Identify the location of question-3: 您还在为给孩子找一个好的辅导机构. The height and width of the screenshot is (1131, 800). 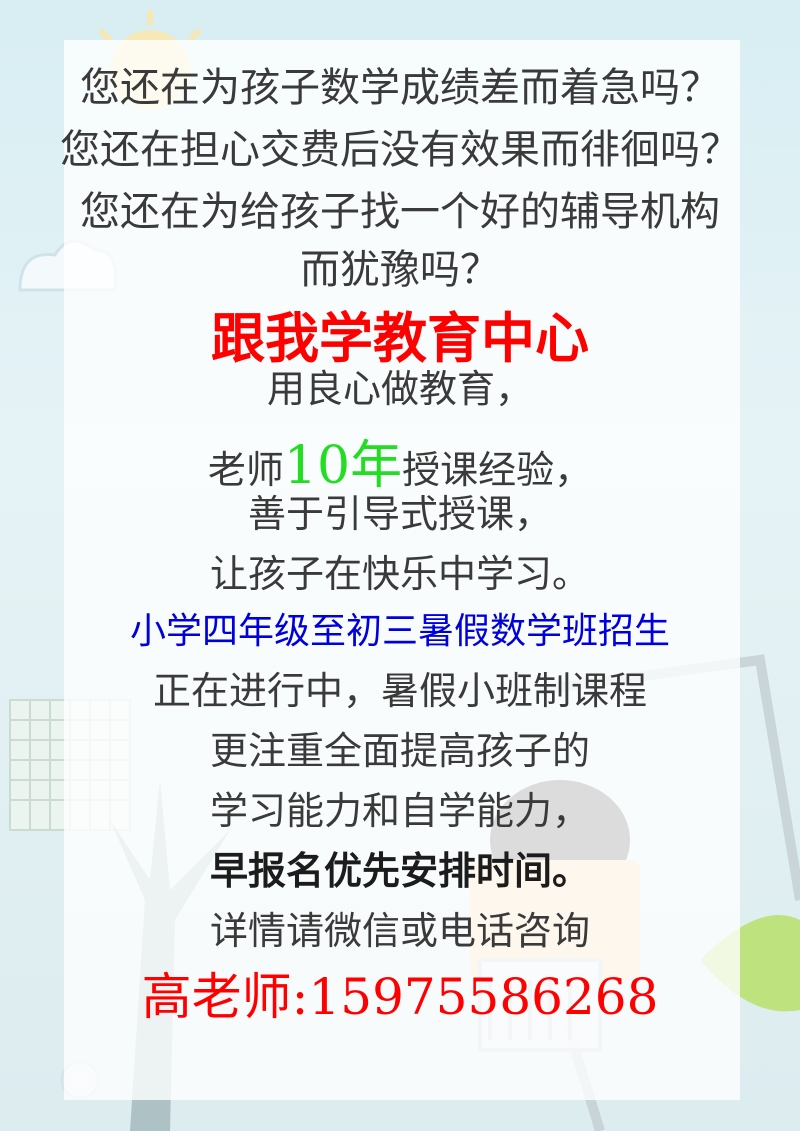
(400, 212).